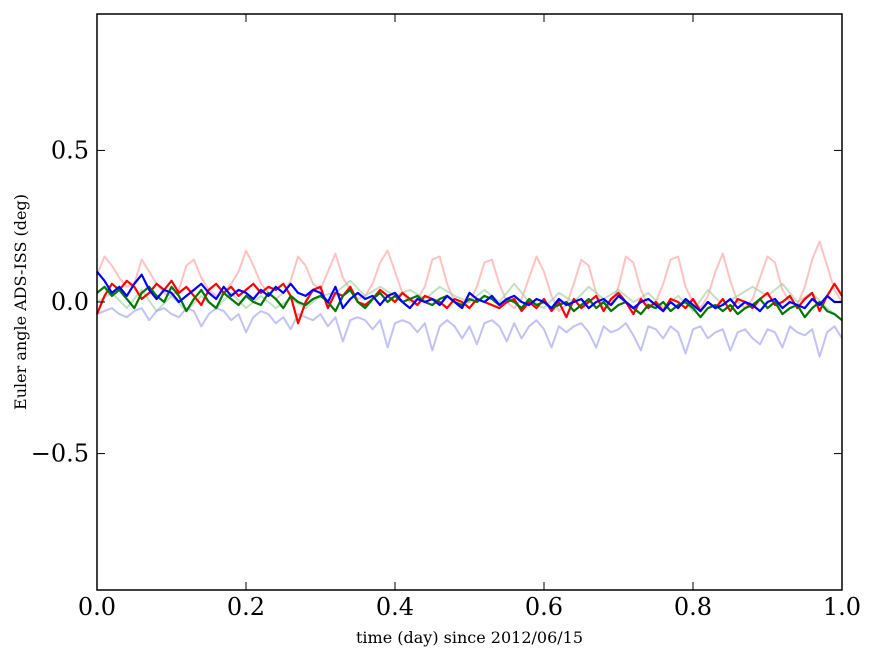 Image resolution: width=875 pixels, height=662 pixels. Describe the element at coordinates (693, 607) in the screenshot. I see `x-tick-label: 0.8` at that location.